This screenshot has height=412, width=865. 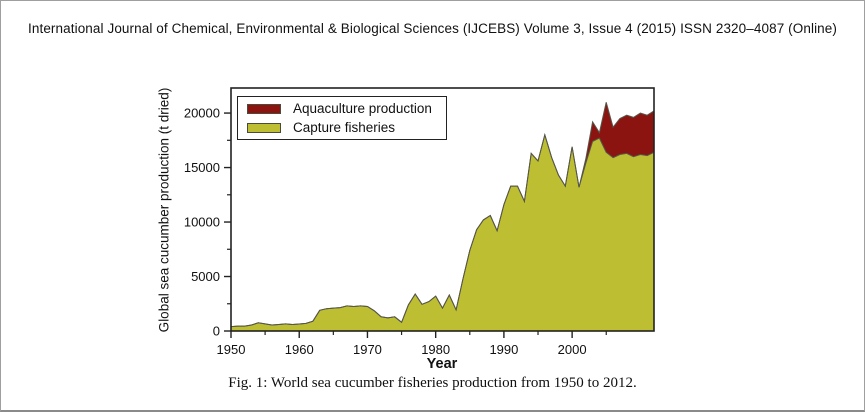 I want to click on legend-label-capture: Capture fisheries, so click(x=344, y=127).